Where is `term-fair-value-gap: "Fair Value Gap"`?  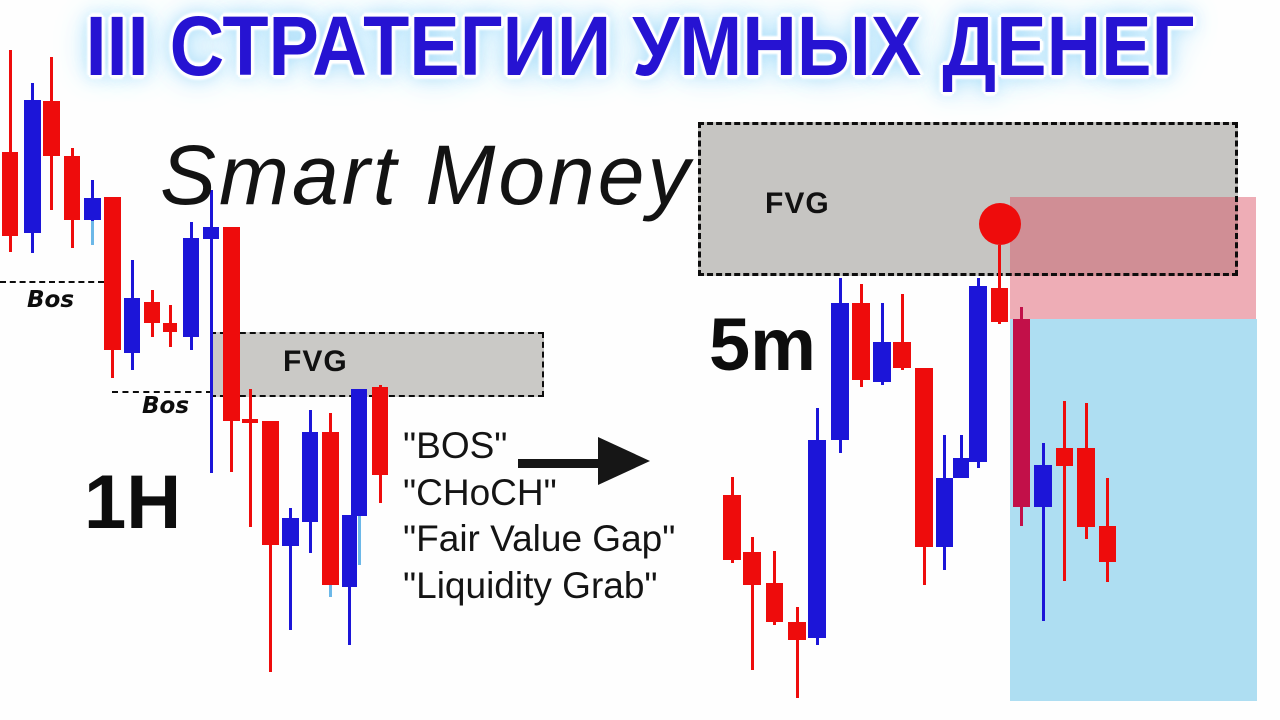 term-fair-value-gap: "Fair Value Gap" is located at coordinates (539, 538).